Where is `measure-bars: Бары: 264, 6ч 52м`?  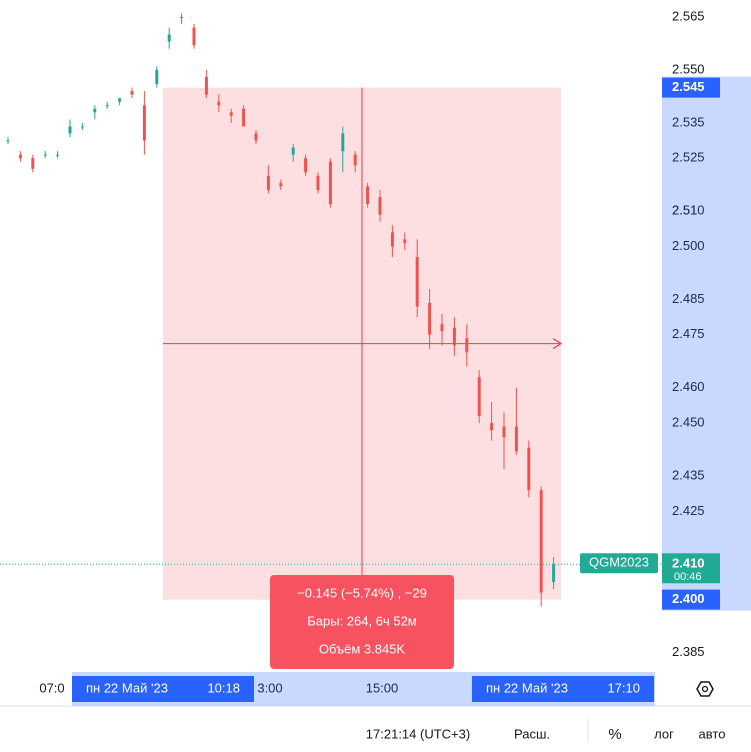 measure-bars: Бары: 264, 6ч 52м is located at coordinates (362, 620).